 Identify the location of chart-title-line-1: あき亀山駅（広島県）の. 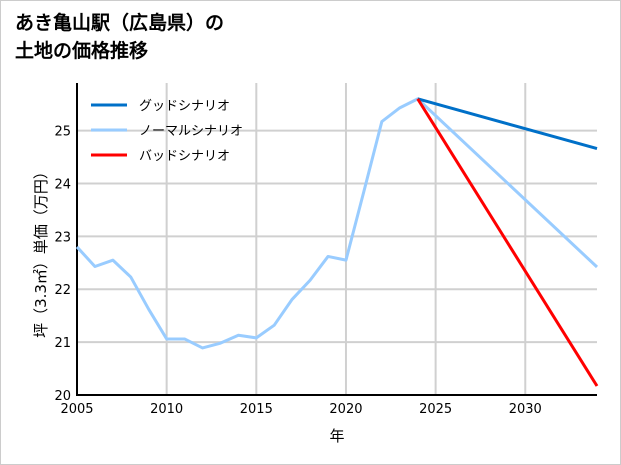
(120, 23).